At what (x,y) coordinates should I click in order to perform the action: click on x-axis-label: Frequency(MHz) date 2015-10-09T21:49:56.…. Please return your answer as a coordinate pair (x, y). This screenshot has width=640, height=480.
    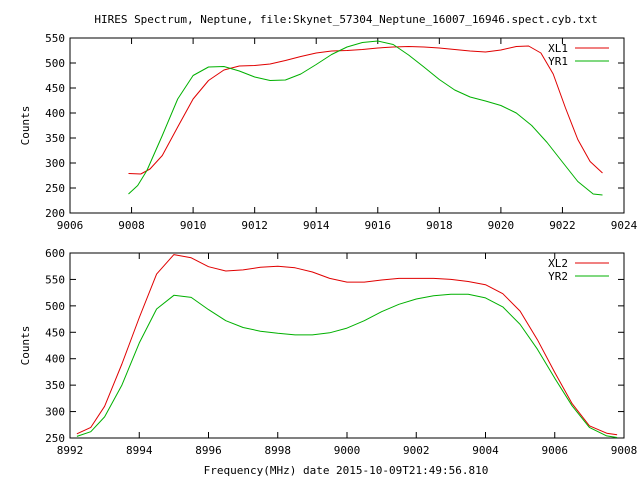
    Looking at the image, I should click on (346, 470).